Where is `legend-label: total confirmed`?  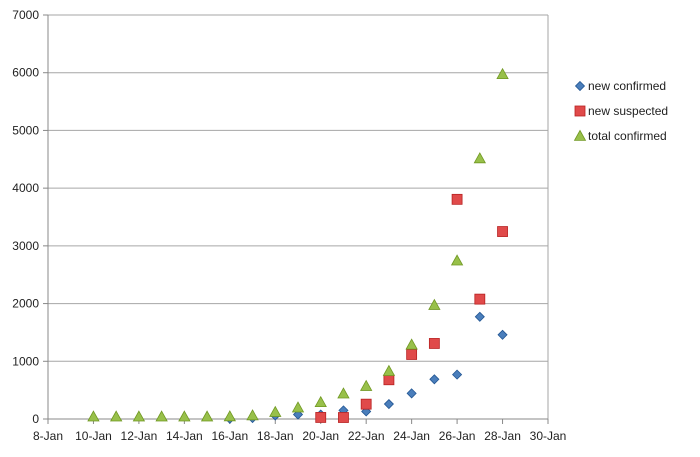 legend-label: total confirmed is located at coordinates (627, 136).